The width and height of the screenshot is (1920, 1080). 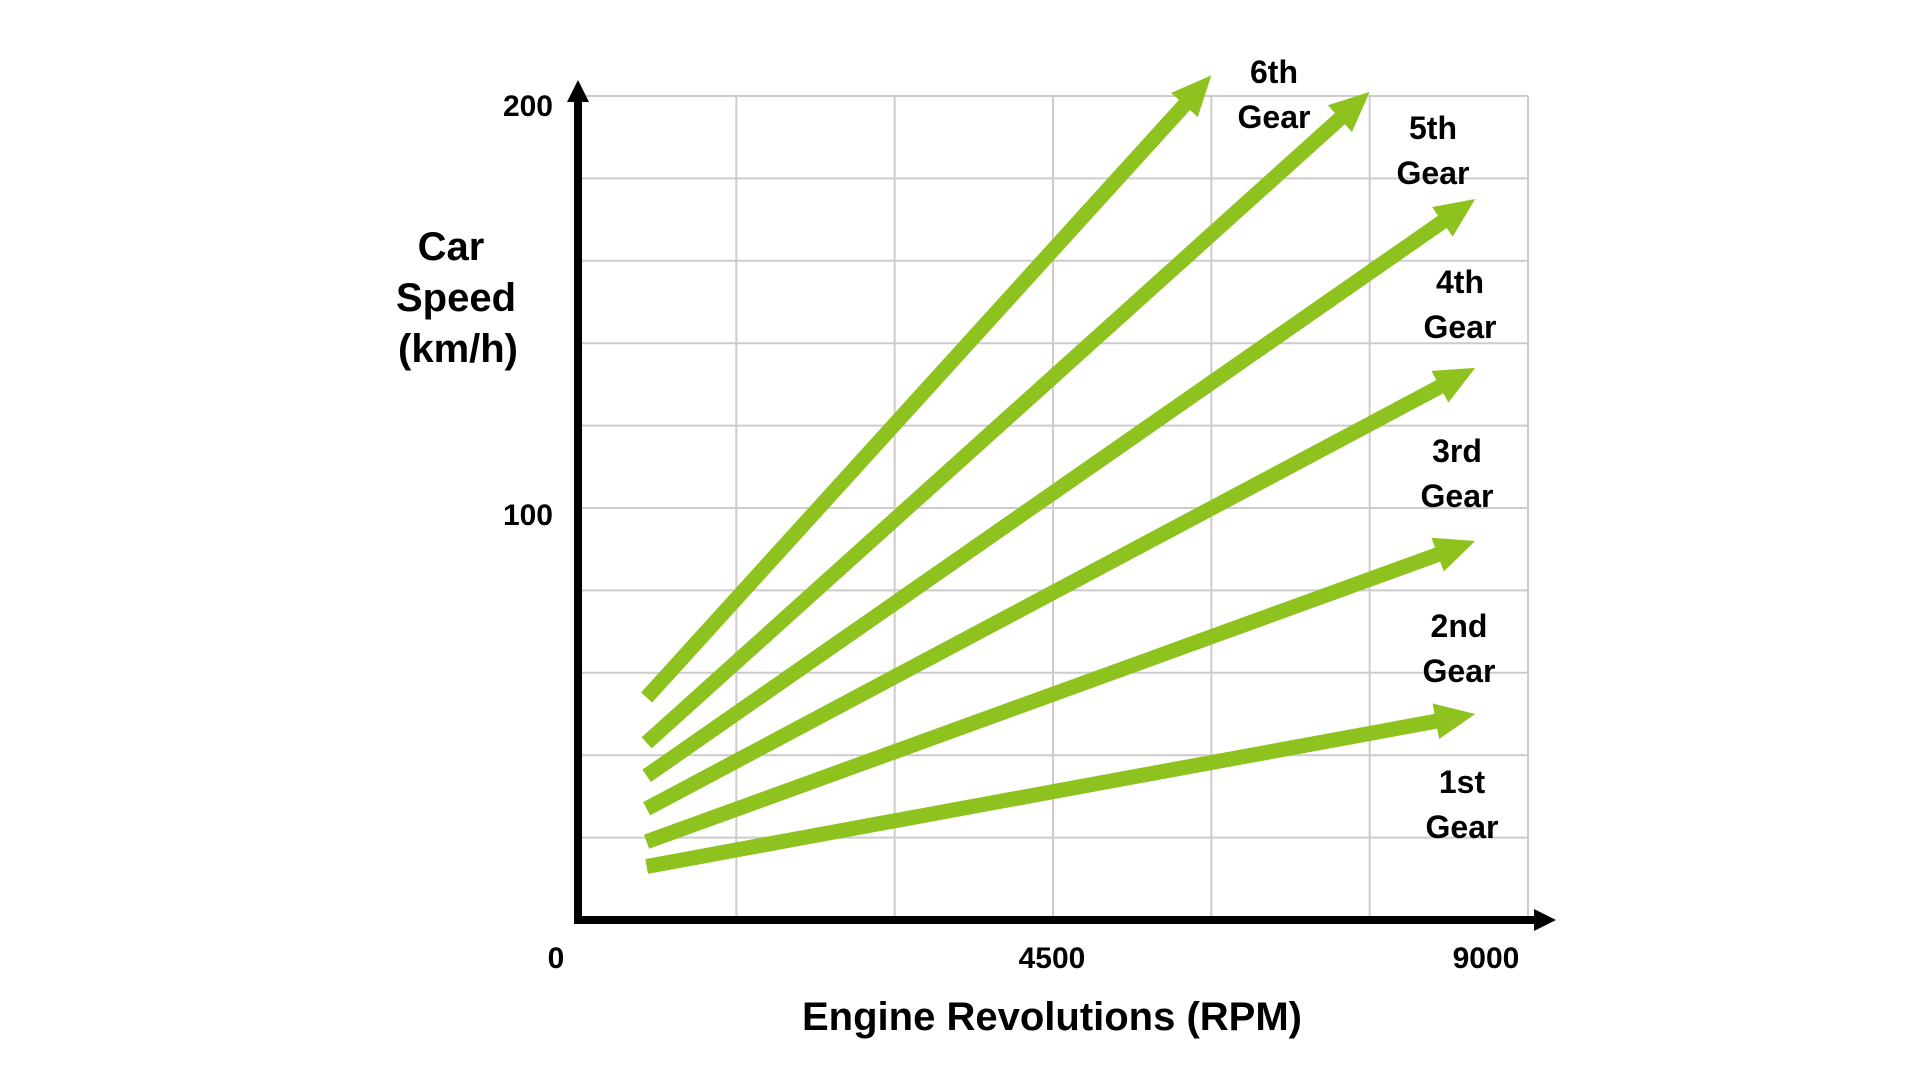 What do you see at coordinates (1043, 697) in the screenshot?
I see `2nd-gear-line` at bounding box center [1043, 697].